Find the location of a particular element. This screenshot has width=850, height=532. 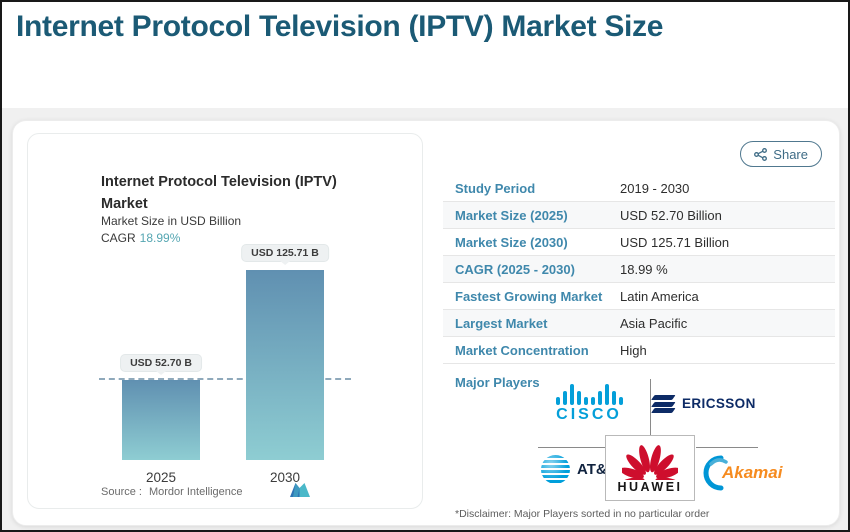

table-row: Market Size (2025) USD 52.70 Billion is located at coordinates (639, 215).